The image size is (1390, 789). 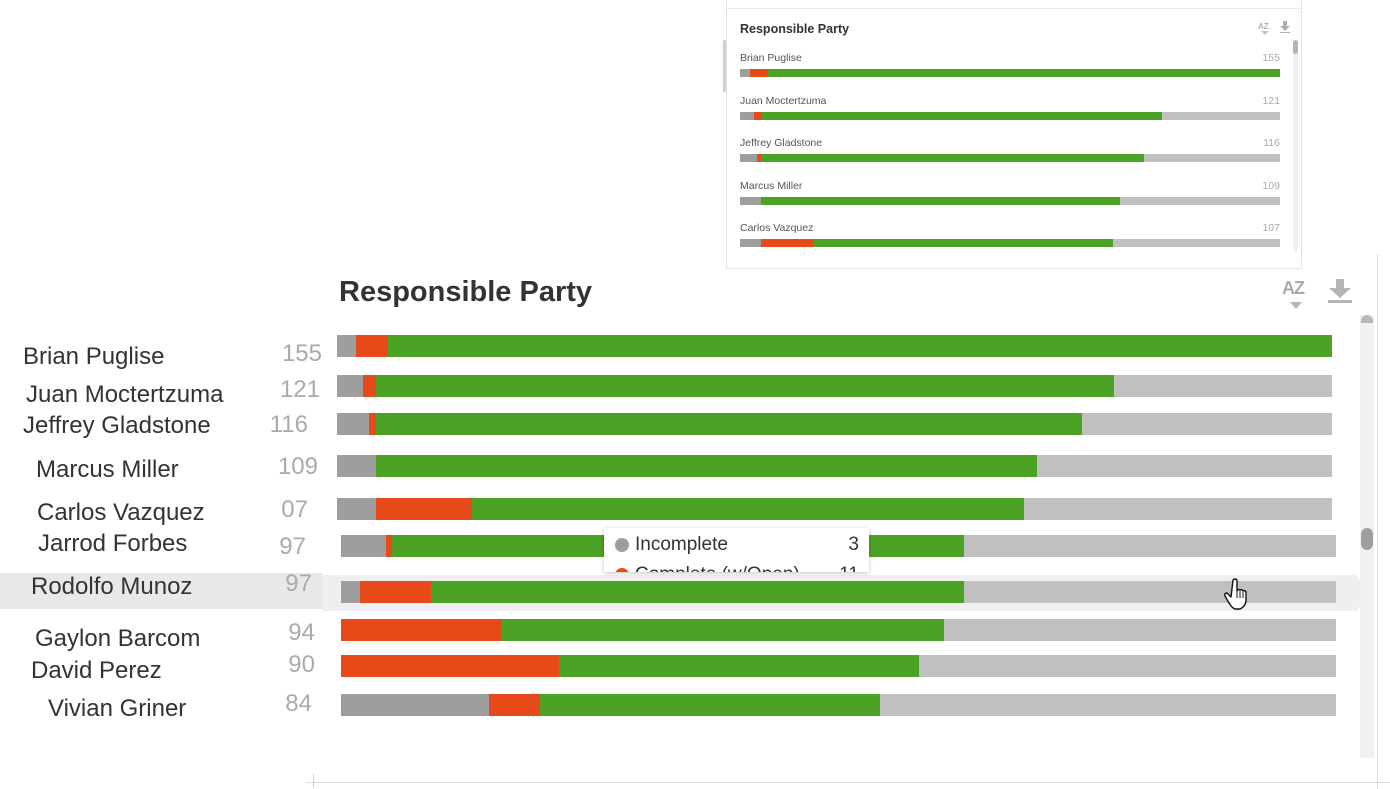 I want to click on bar-row: Vivian Griner 84, so click(x=695, y=711).